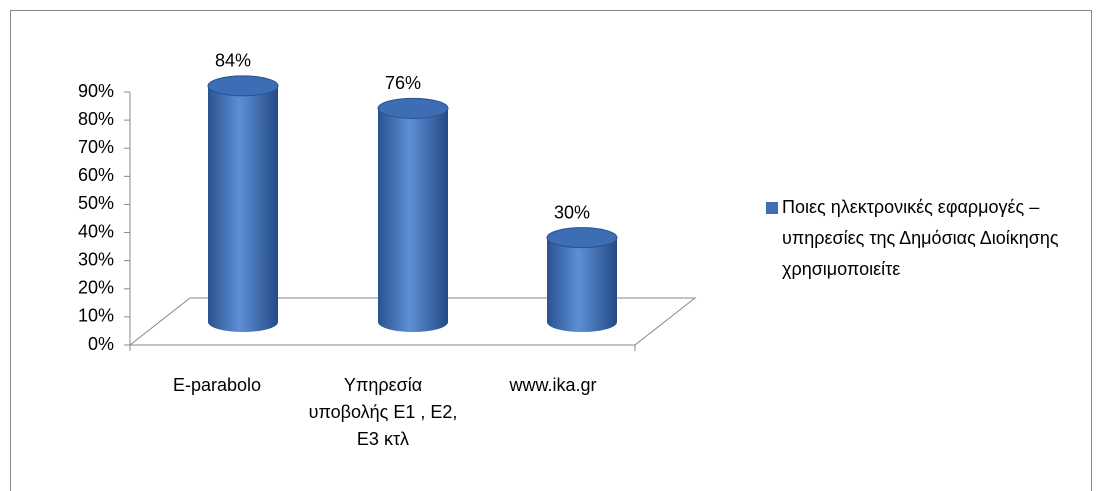 Image resolution: width=1102 pixels, height=491 pixels. Describe the element at coordinates (96, 203) in the screenshot. I see `y-tick-label: 50%` at that location.